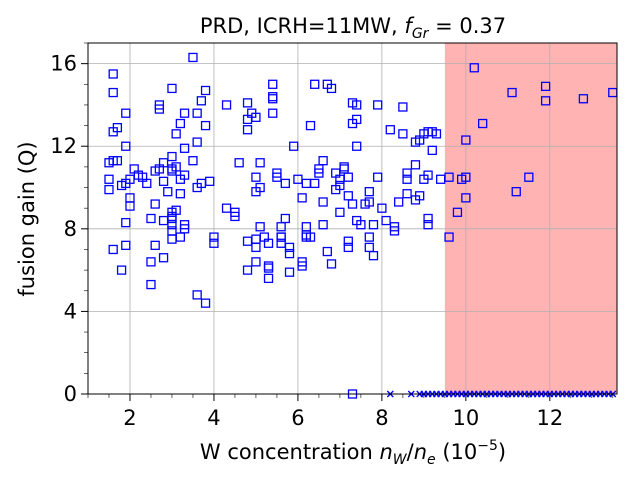 This screenshot has width=640, height=480. What do you see at coordinates (70, 394) in the screenshot?
I see `y-tick-label: 0` at bounding box center [70, 394].